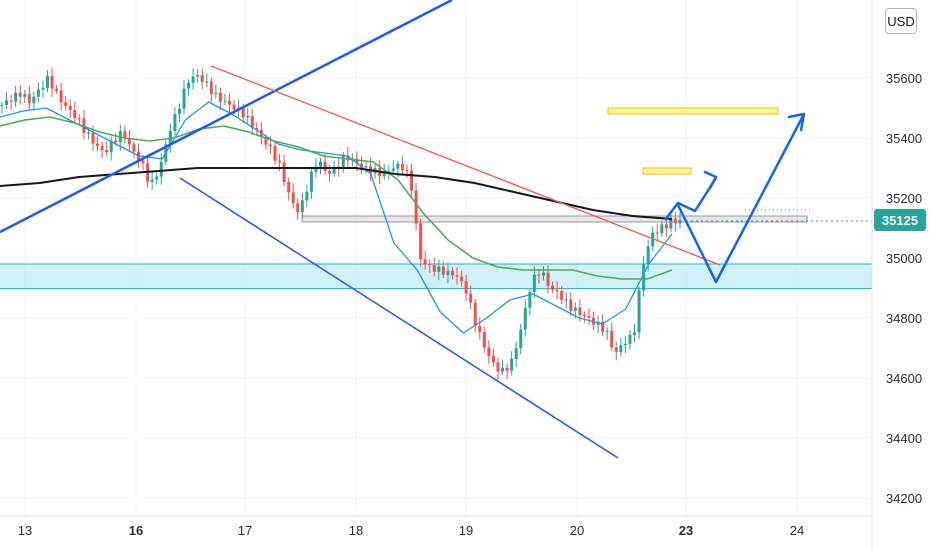 This screenshot has height=550, width=932. What do you see at coordinates (904, 438) in the screenshot?
I see `price-tick-label: 34400` at bounding box center [904, 438].